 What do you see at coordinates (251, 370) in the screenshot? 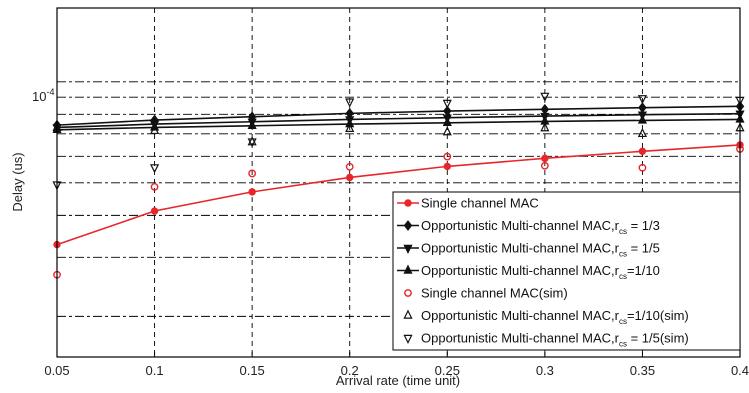
I see `x-tick-label: 0.15` at bounding box center [251, 370].